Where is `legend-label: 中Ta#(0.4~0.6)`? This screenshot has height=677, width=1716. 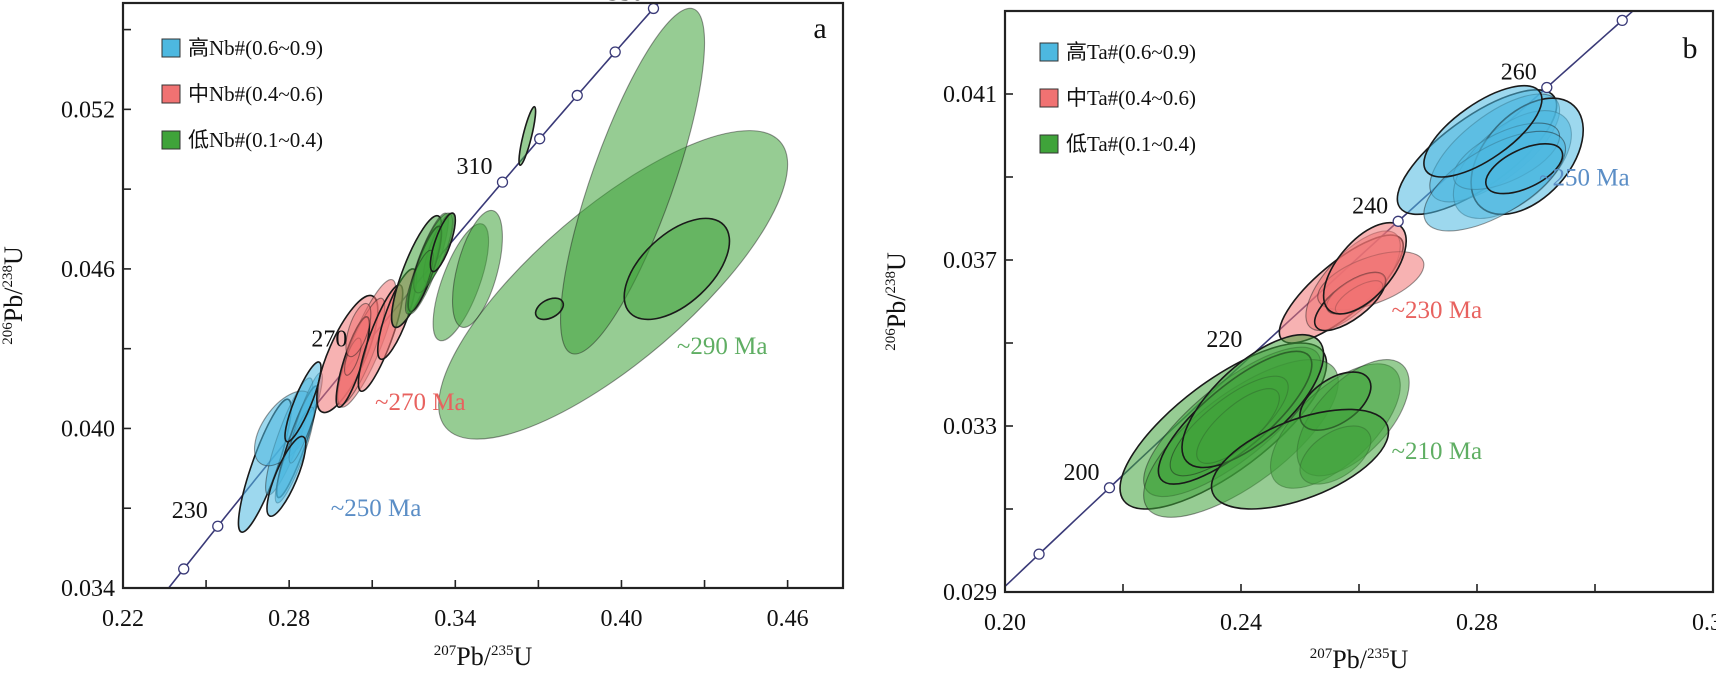 legend-label: 中Ta#(0.4~0.6) is located at coordinates (1131, 98).